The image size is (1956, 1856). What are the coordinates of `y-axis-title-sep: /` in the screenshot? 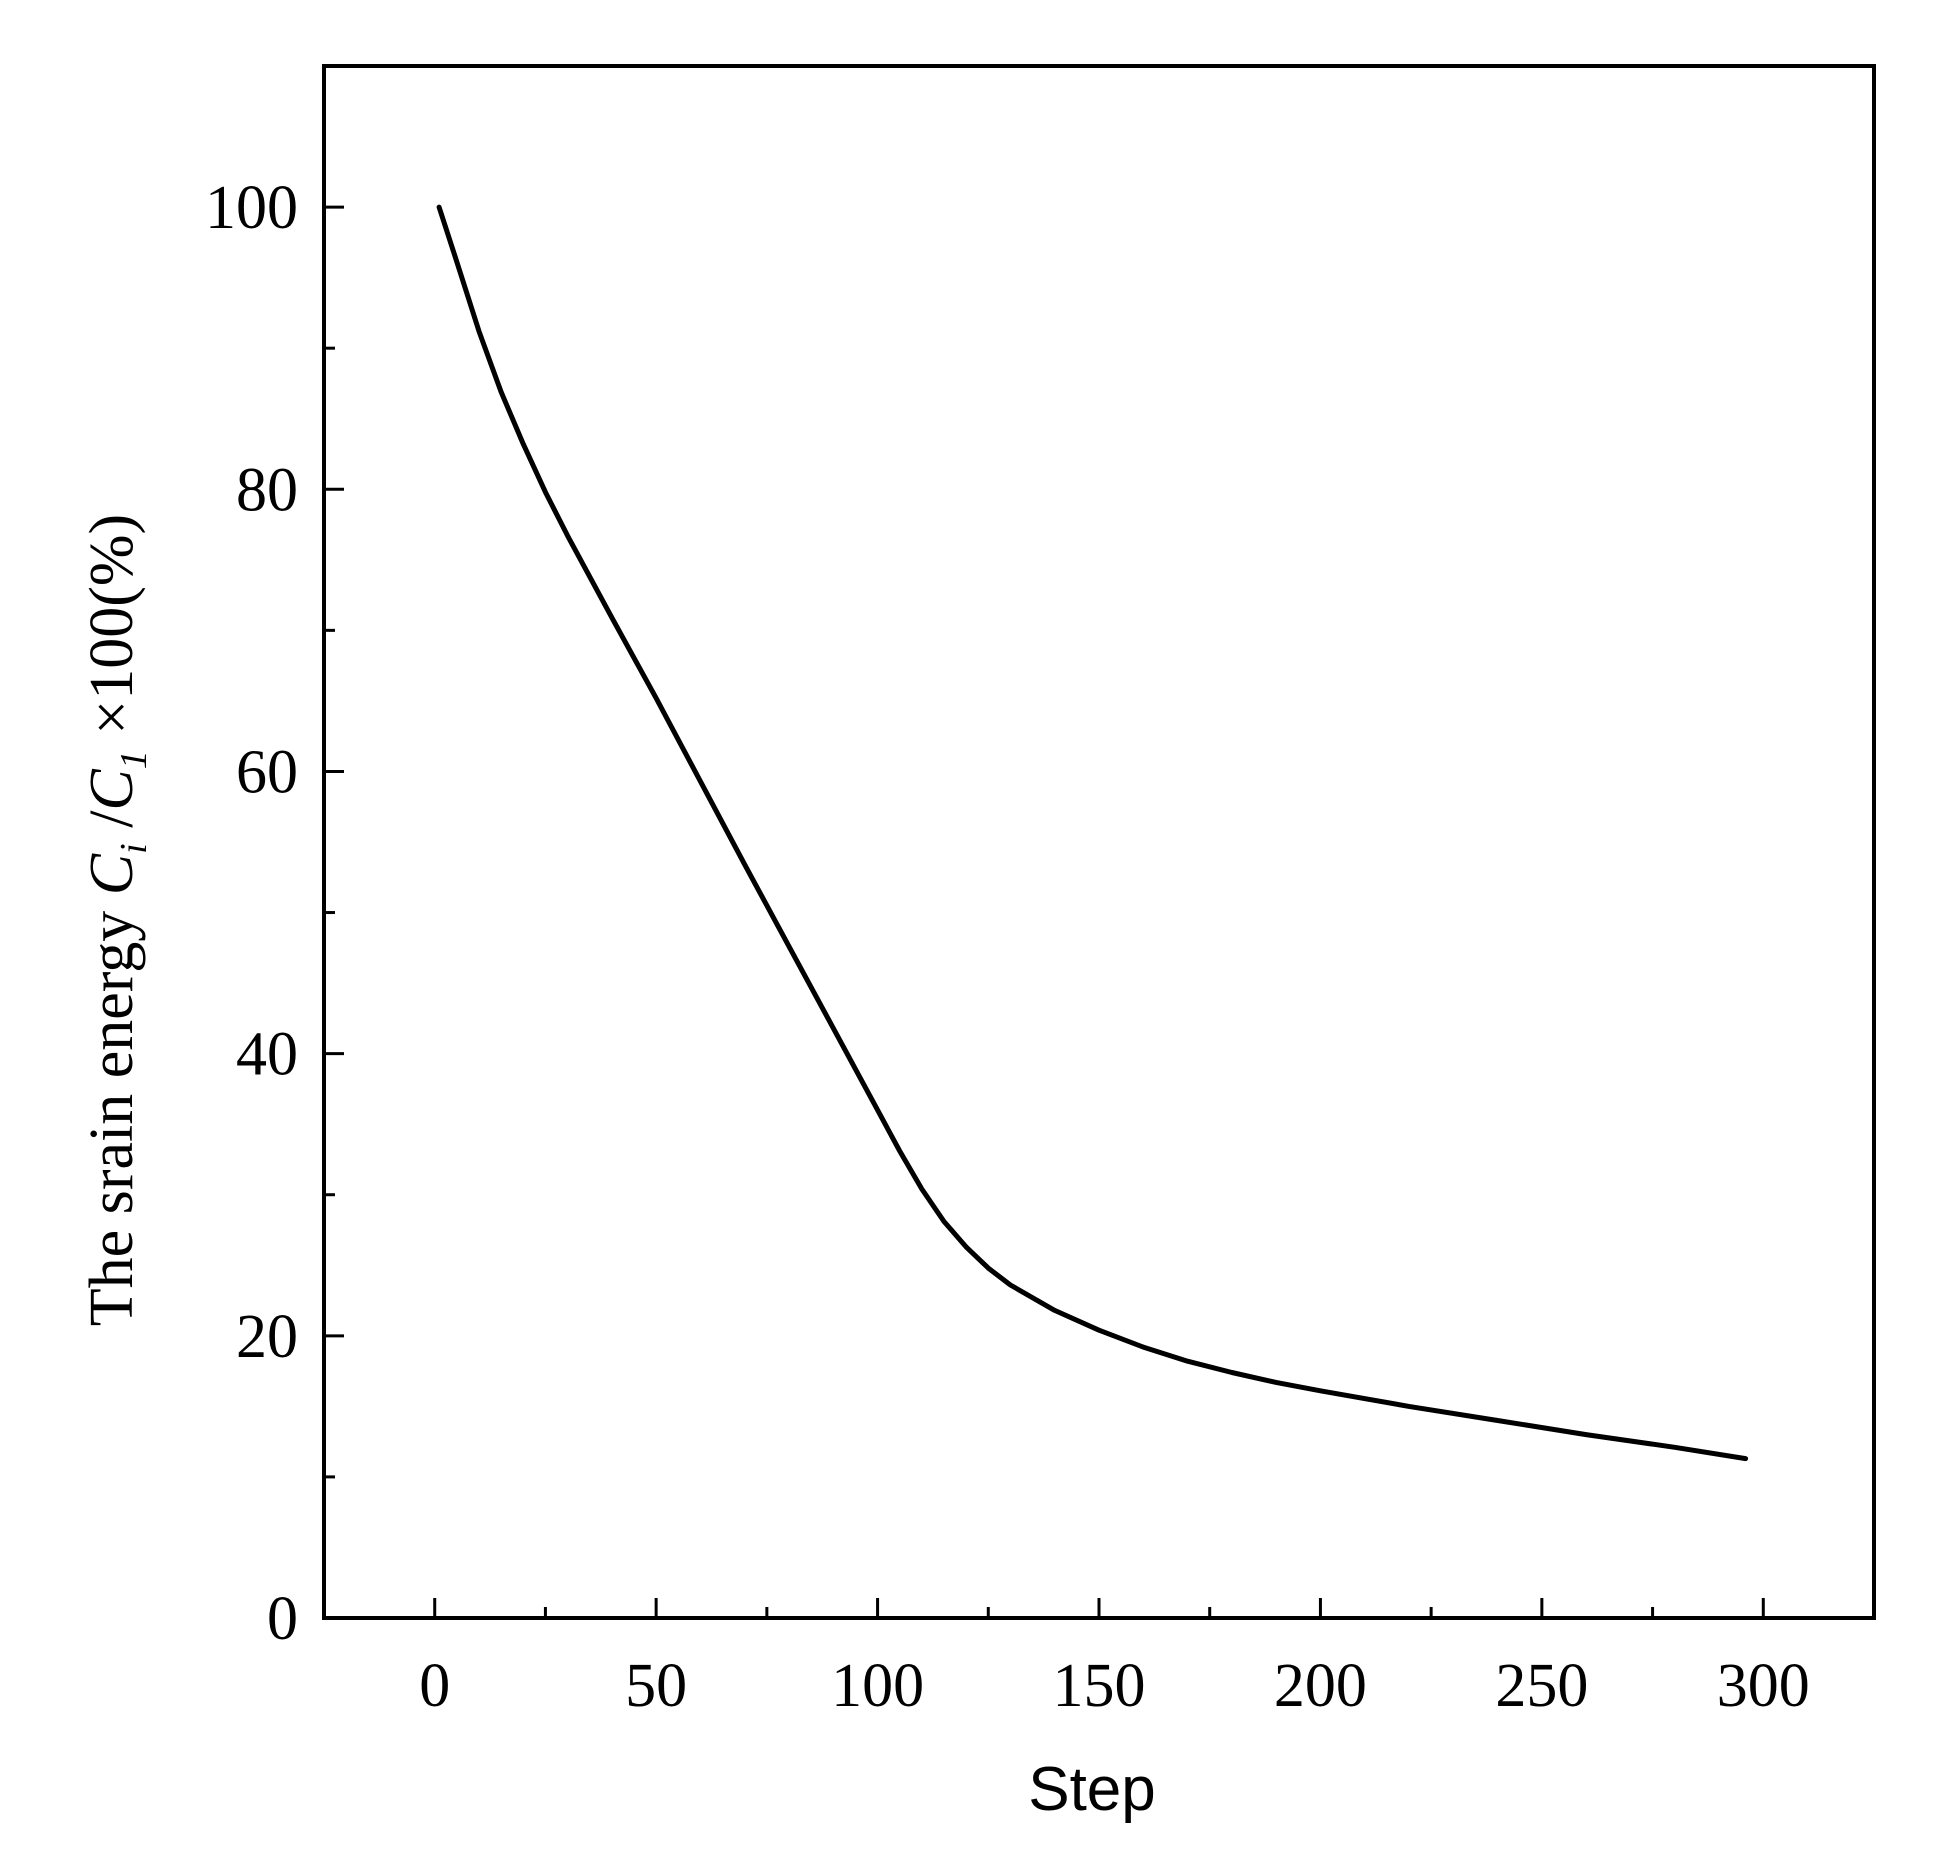 It's located at (112, 827).